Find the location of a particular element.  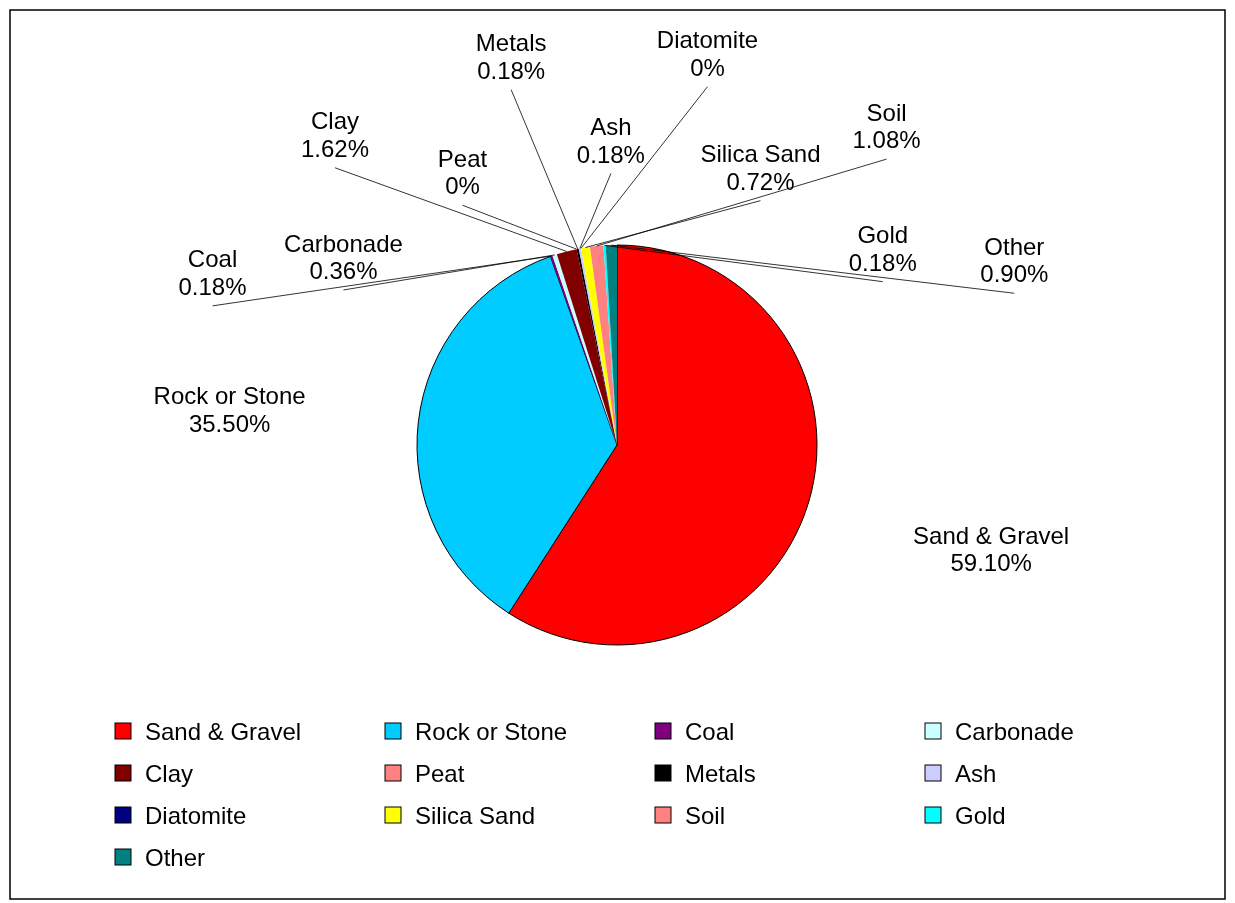

legend-label: Silica Sand is located at coordinates (475, 815).